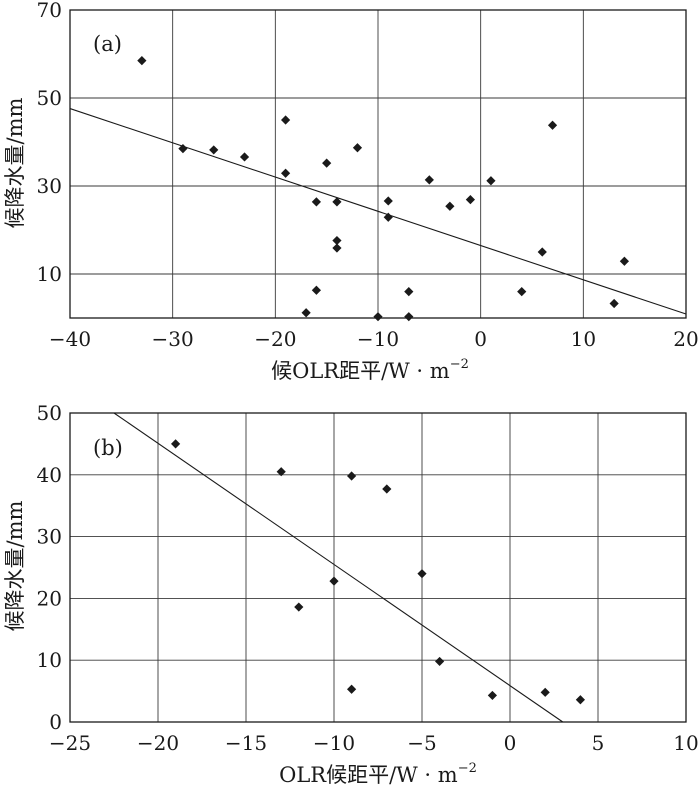 The width and height of the screenshot is (700, 795). What do you see at coordinates (685, 339) in the screenshot?
I see `panel-a-x-tick-label: 20` at bounding box center [685, 339].